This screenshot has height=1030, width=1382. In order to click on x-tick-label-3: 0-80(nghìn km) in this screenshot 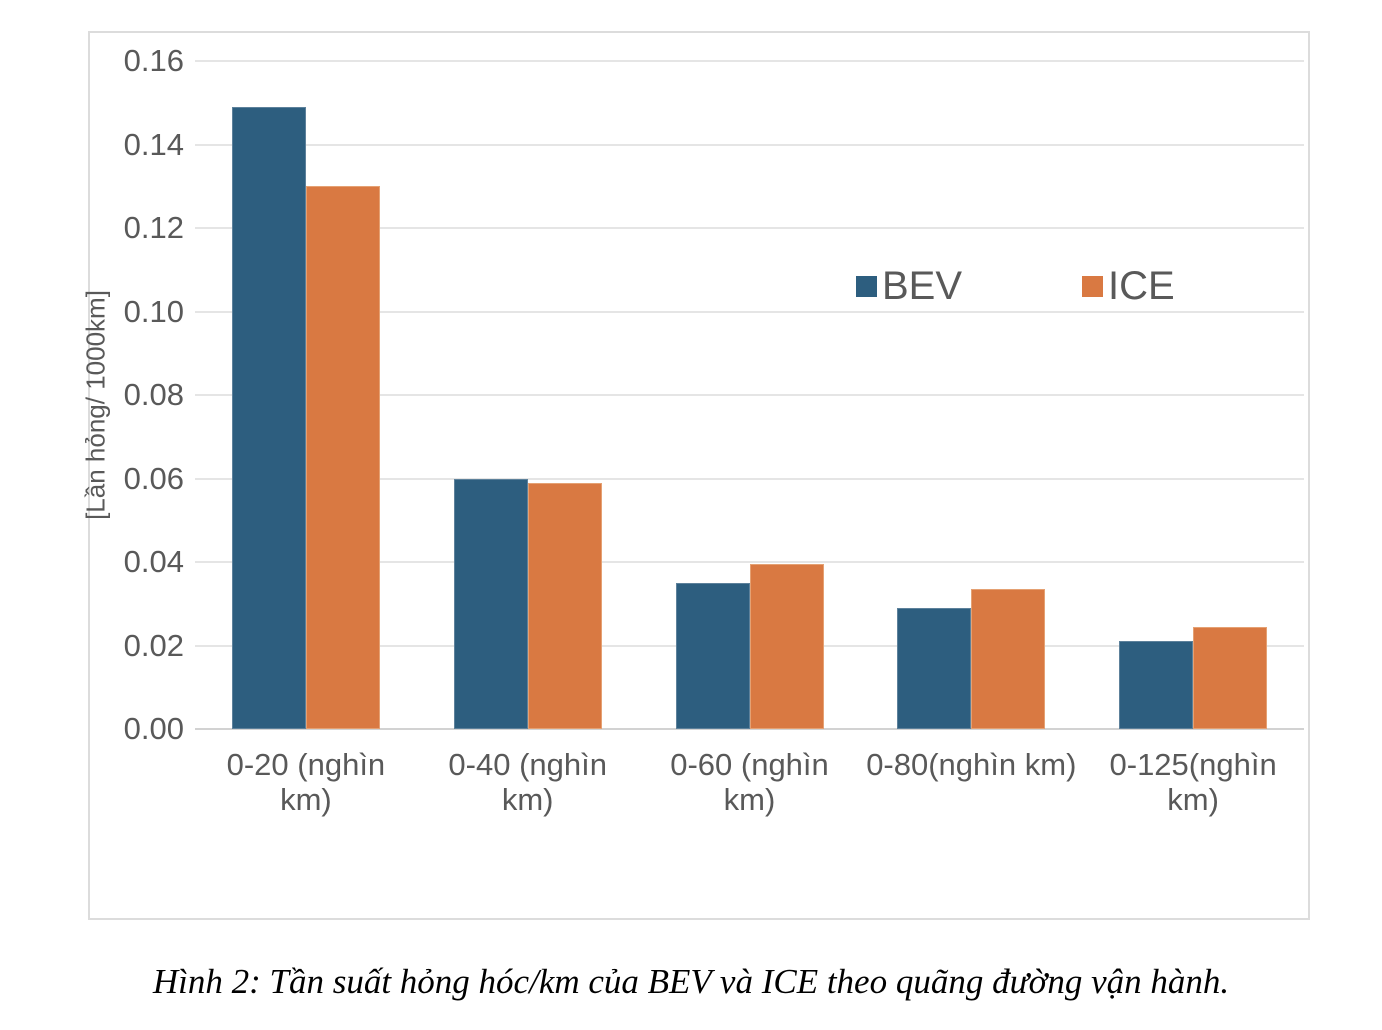, I will do `click(971, 764)`.